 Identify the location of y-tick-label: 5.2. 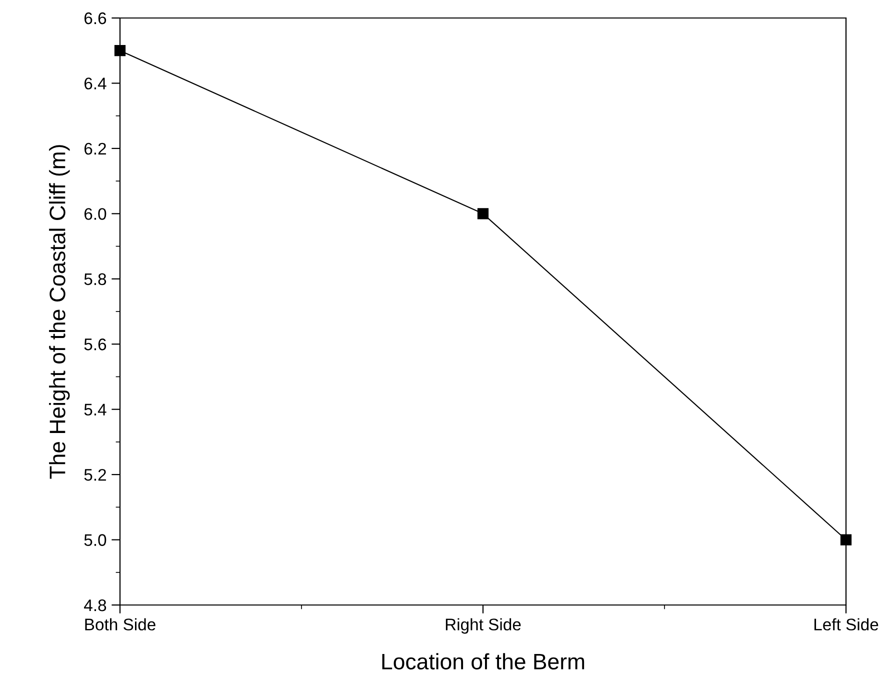
(95, 474).